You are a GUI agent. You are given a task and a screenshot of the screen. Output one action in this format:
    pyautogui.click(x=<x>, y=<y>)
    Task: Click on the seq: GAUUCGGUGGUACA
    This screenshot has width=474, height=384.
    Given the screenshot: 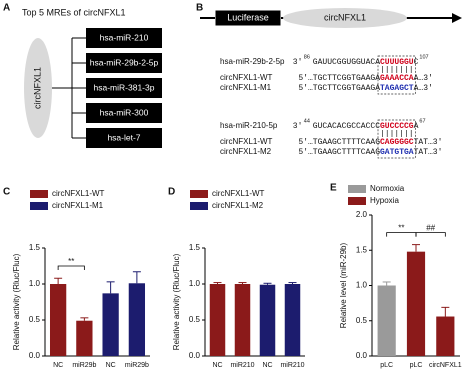 What is the action you would take?
    pyautogui.click(x=346, y=62)
    